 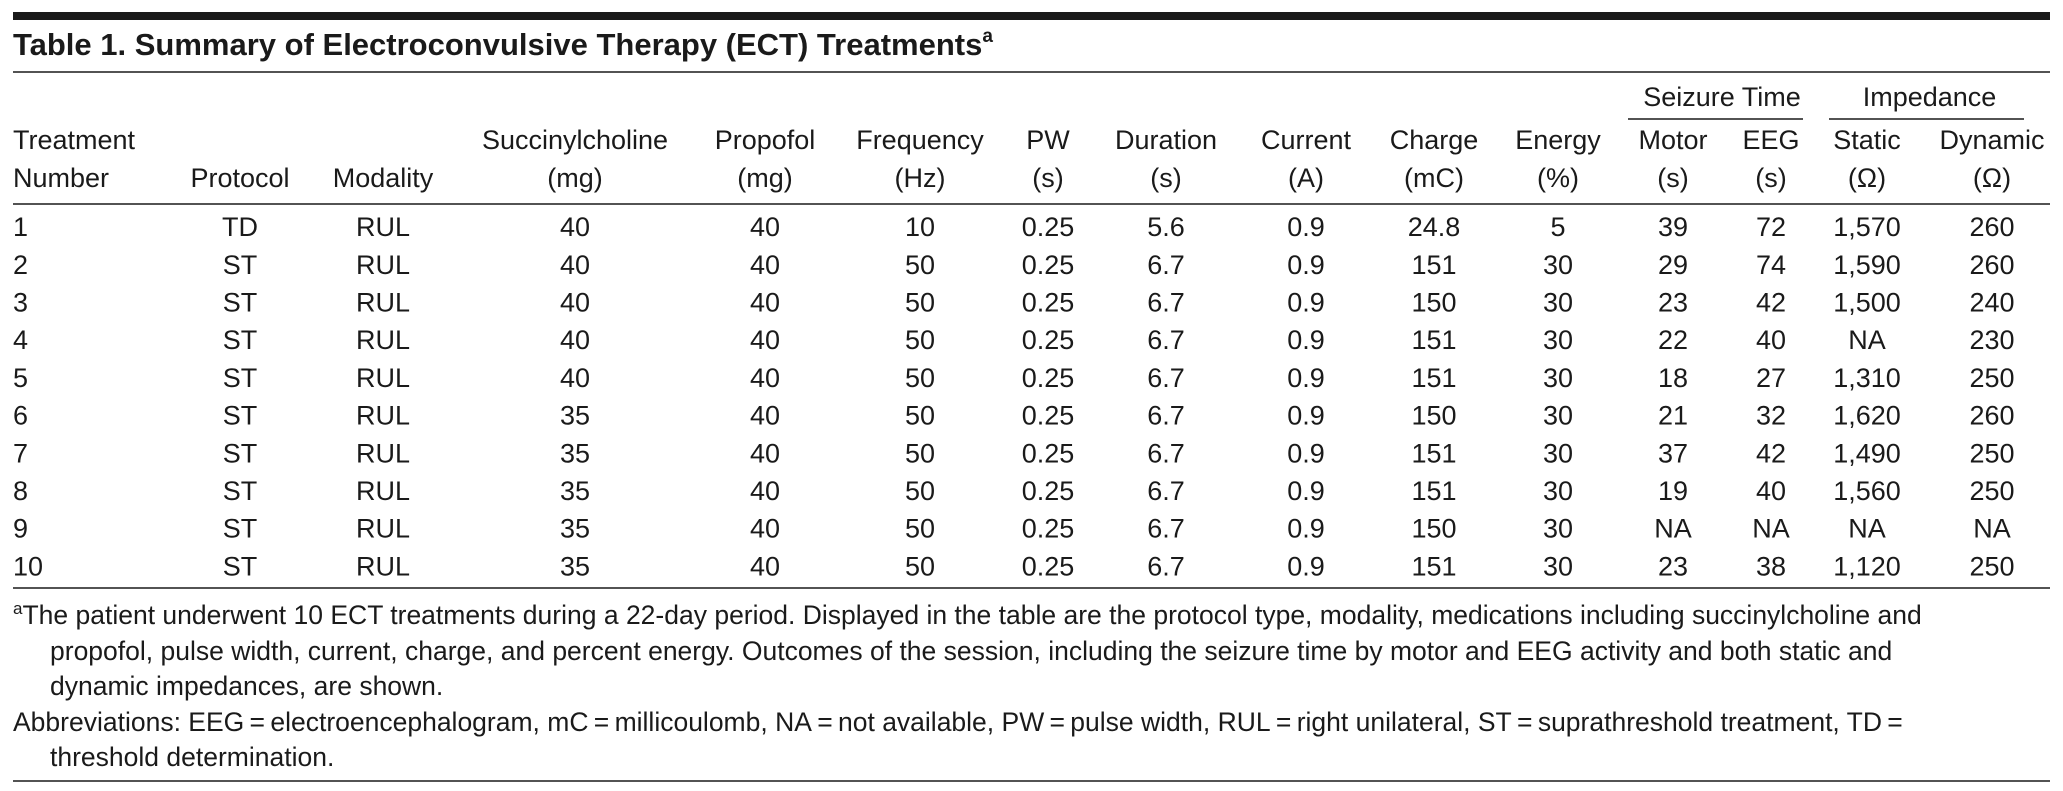 What do you see at coordinates (1991, 453) in the screenshot?
I see `table-cell: 250` at bounding box center [1991, 453].